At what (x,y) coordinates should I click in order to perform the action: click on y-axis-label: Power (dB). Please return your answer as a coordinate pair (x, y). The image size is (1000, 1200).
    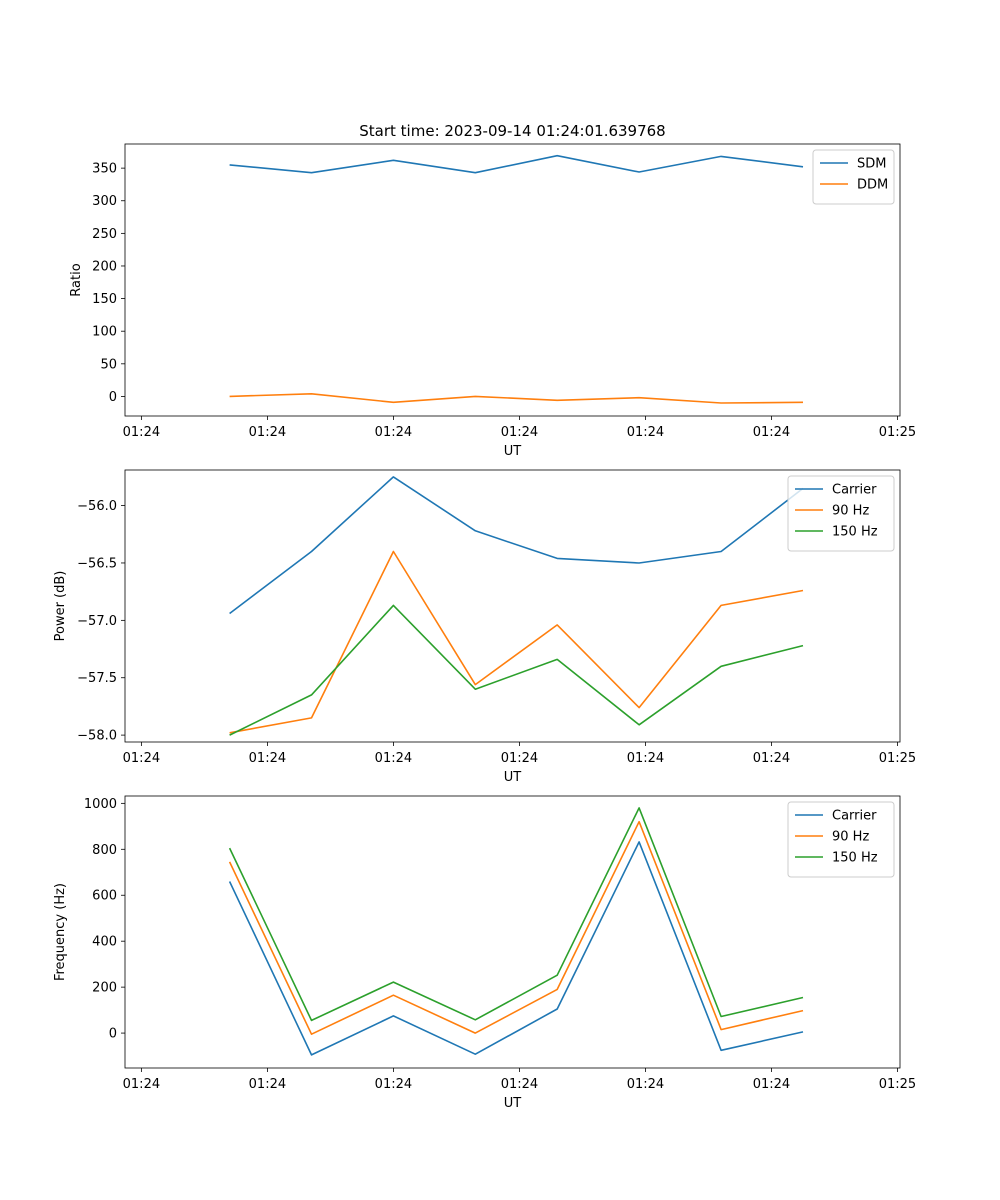
    Looking at the image, I should click on (60, 606).